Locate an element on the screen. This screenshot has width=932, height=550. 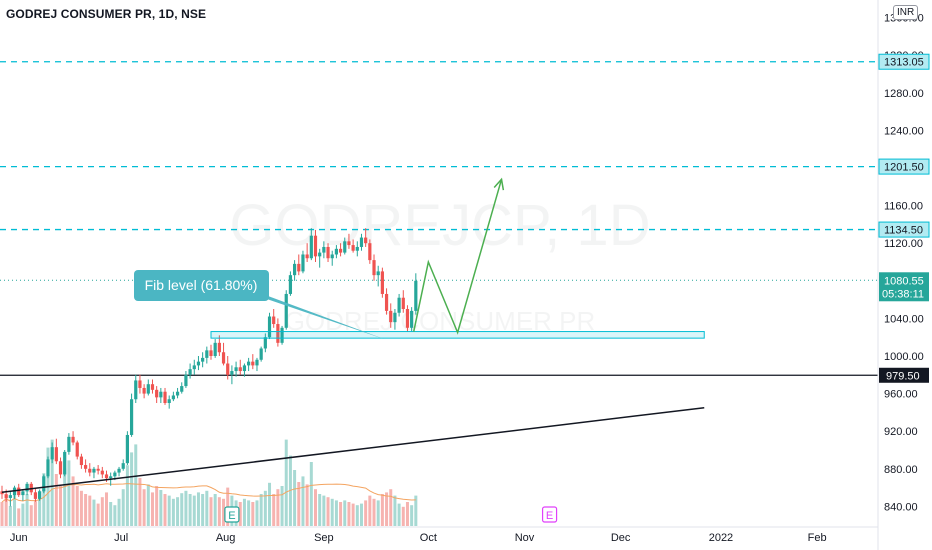
y-tick-label-2: 920.00 is located at coordinates (901, 432).